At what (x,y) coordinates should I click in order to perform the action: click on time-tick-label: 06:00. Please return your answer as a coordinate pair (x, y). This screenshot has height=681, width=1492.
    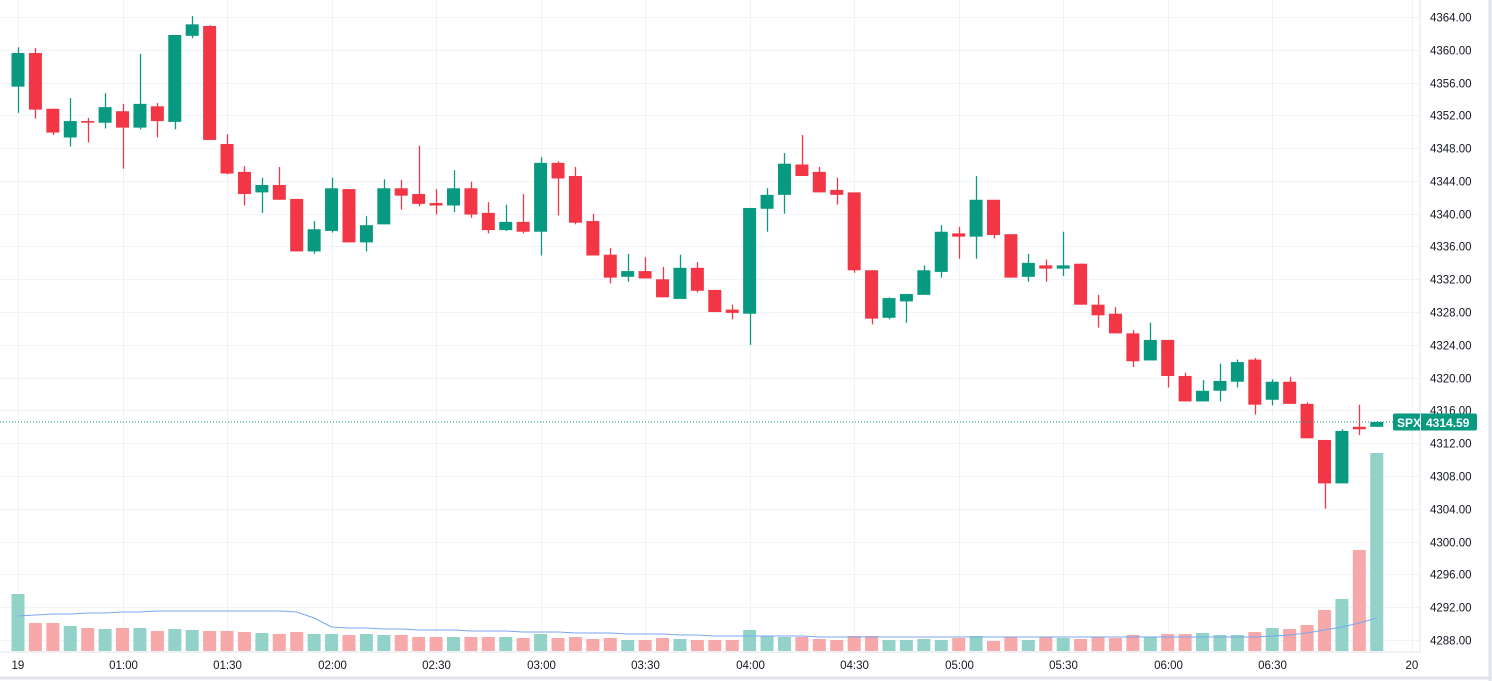
    Looking at the image, I should click on (1168, 666).